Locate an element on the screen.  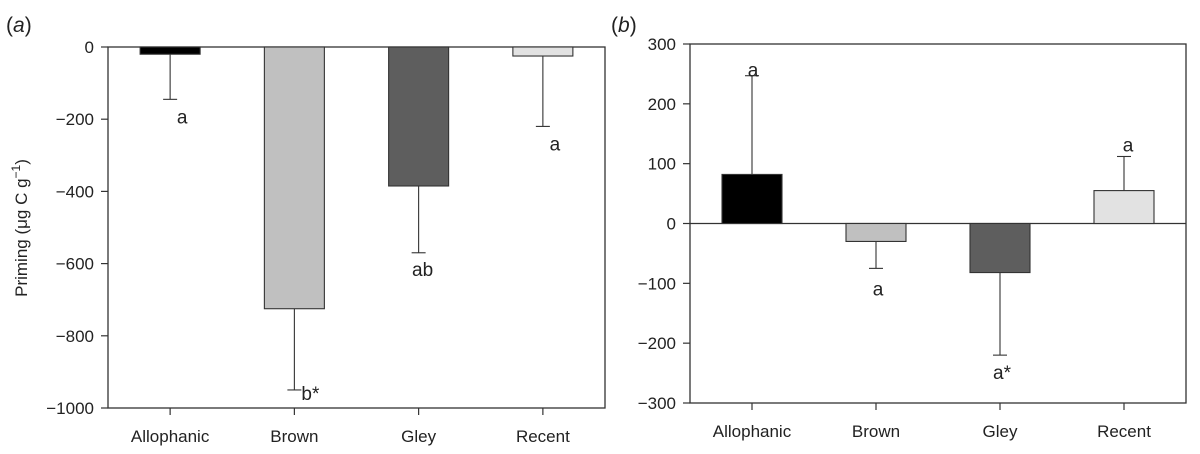
y-axis-label: Priming (μg C g−1) is located at coordinates (20, 228).